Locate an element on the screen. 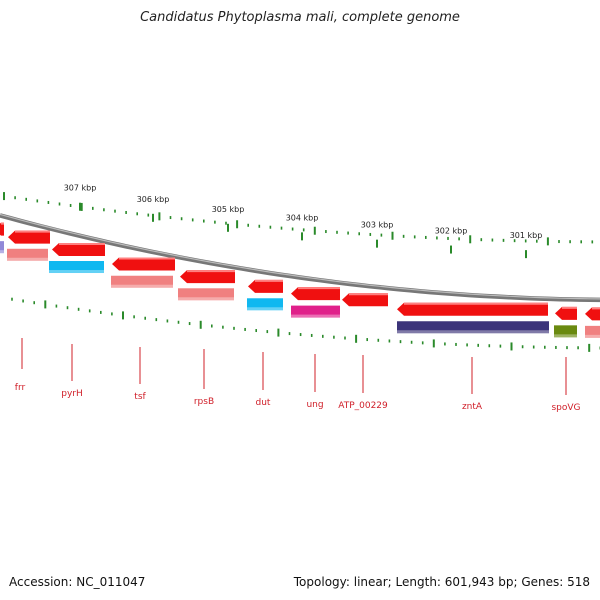 The image size is (600, 600). gene-label-ung: ung is located at coordinates (314, 405).